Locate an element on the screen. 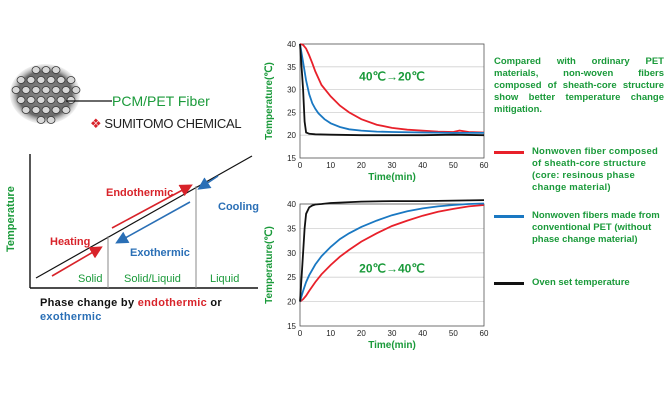  fiber-pointer-line is located at coordinates (89, 101).